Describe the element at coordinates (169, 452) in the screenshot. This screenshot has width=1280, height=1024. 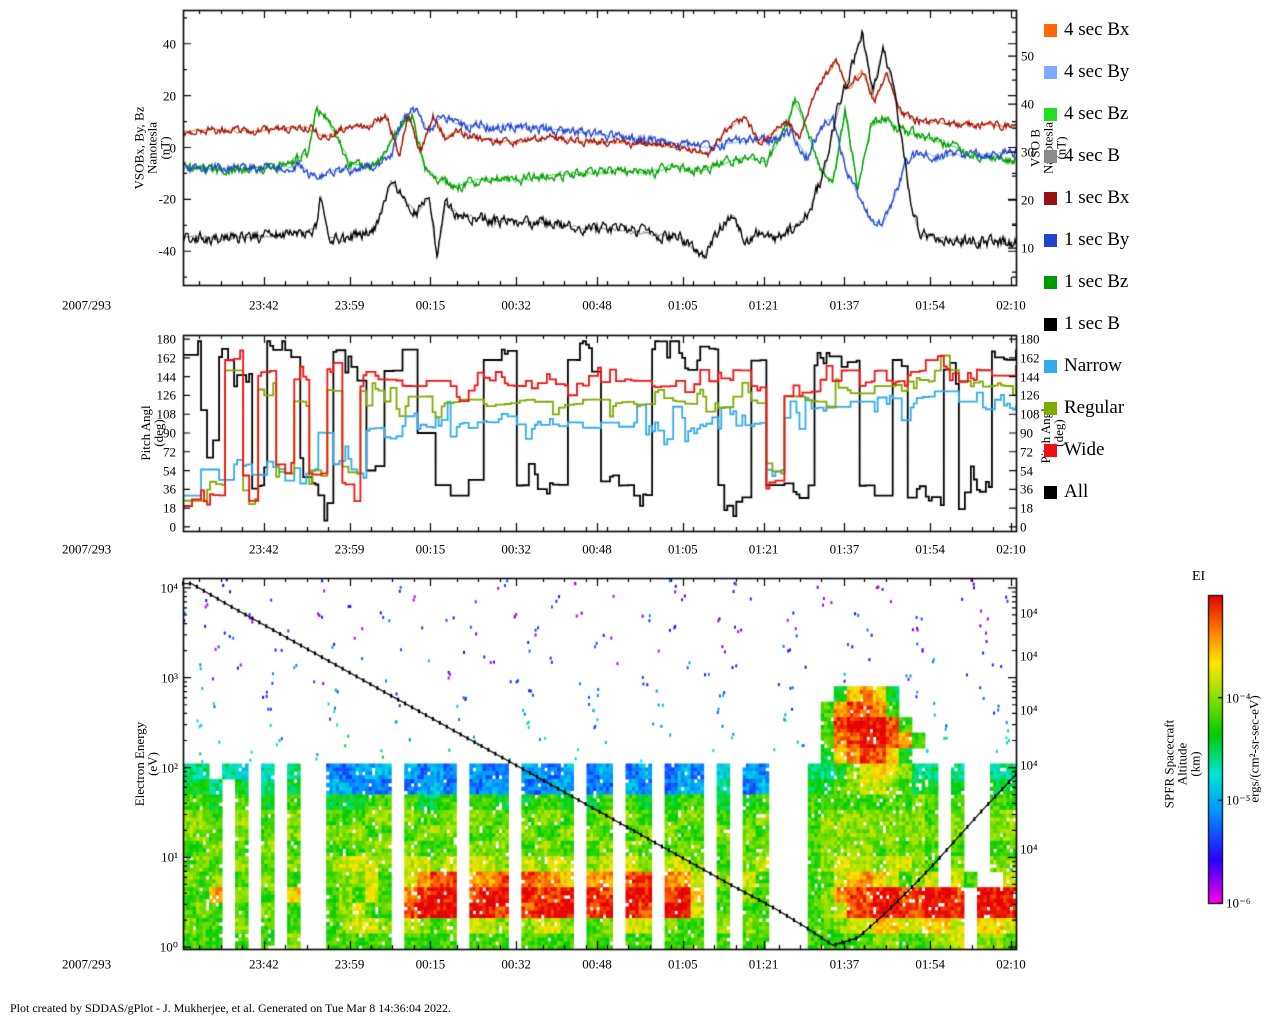
I see `pitch-ytick-left: 72` at that location.